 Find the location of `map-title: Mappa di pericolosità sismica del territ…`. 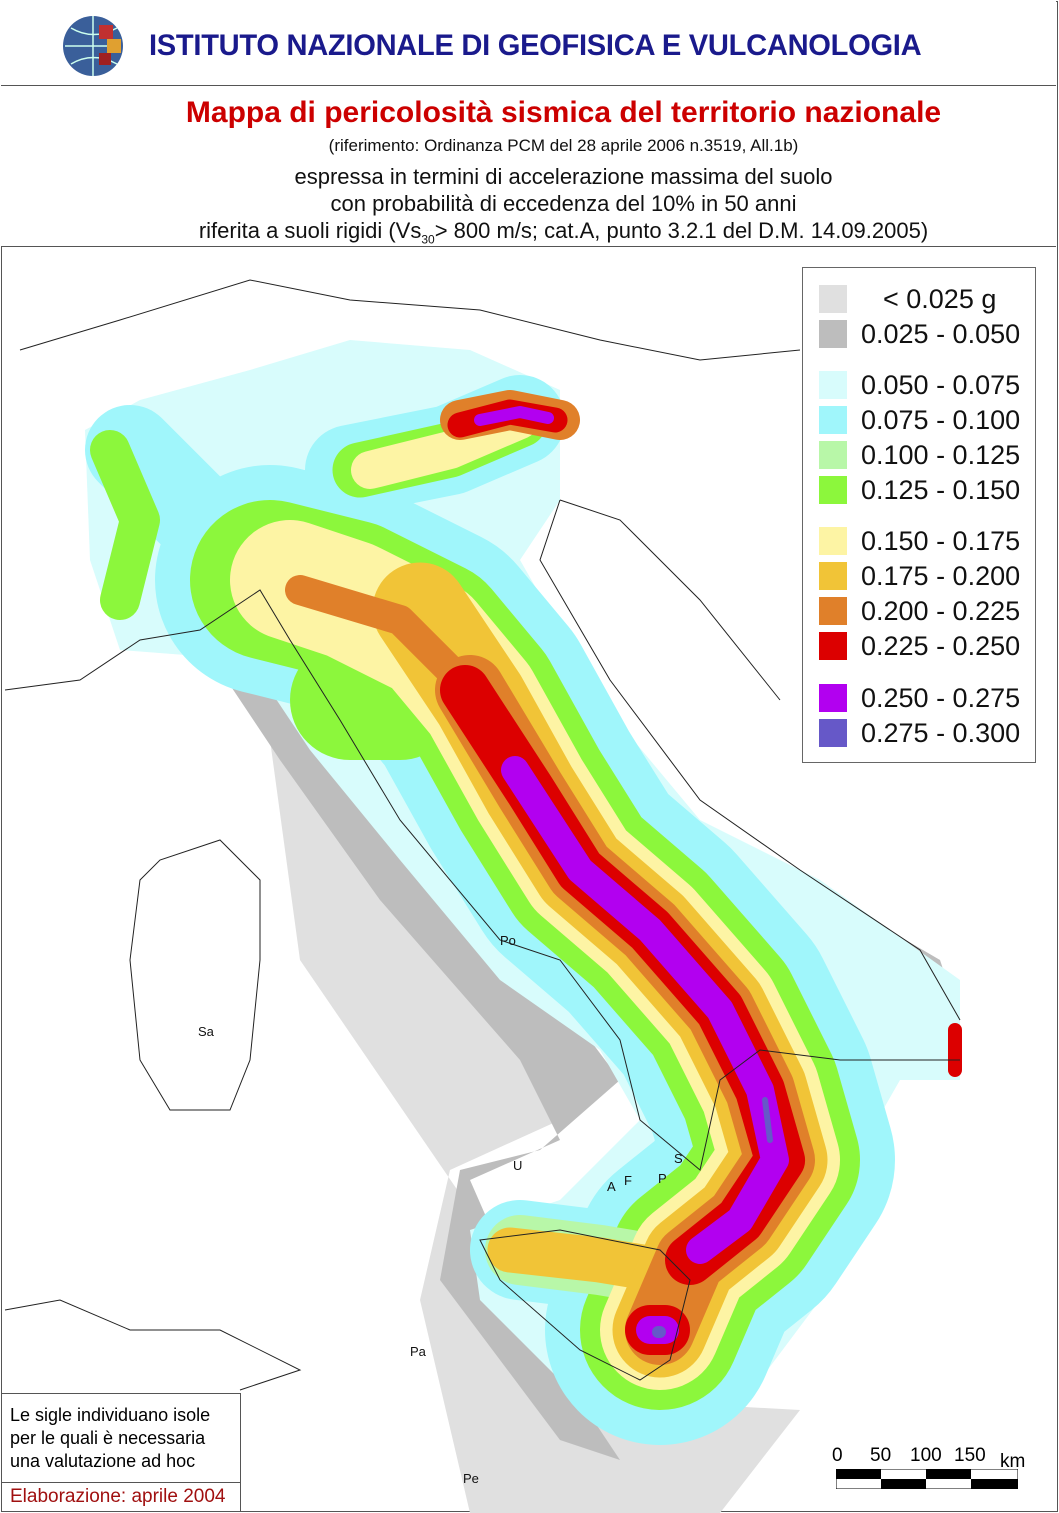

map-title: Mappa di pericolosità sismica del territ… is located at coordinates (563, 112).